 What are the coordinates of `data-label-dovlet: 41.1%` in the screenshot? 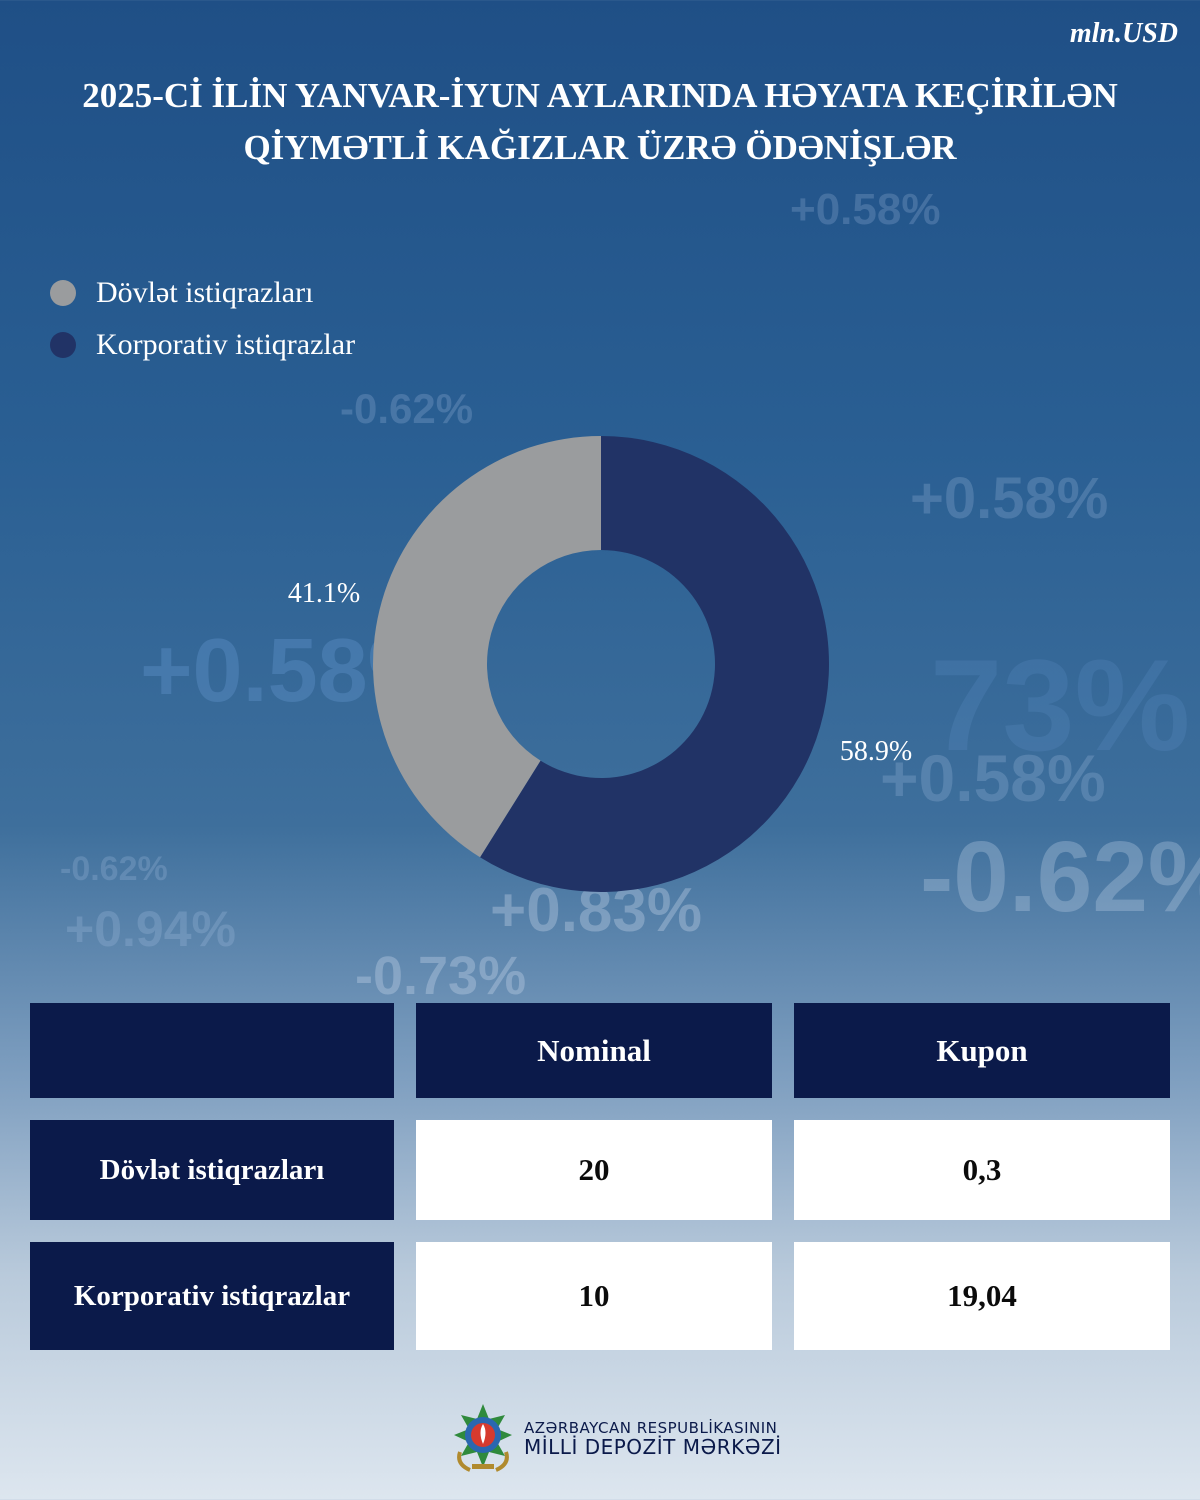 It's located at (324, 593).